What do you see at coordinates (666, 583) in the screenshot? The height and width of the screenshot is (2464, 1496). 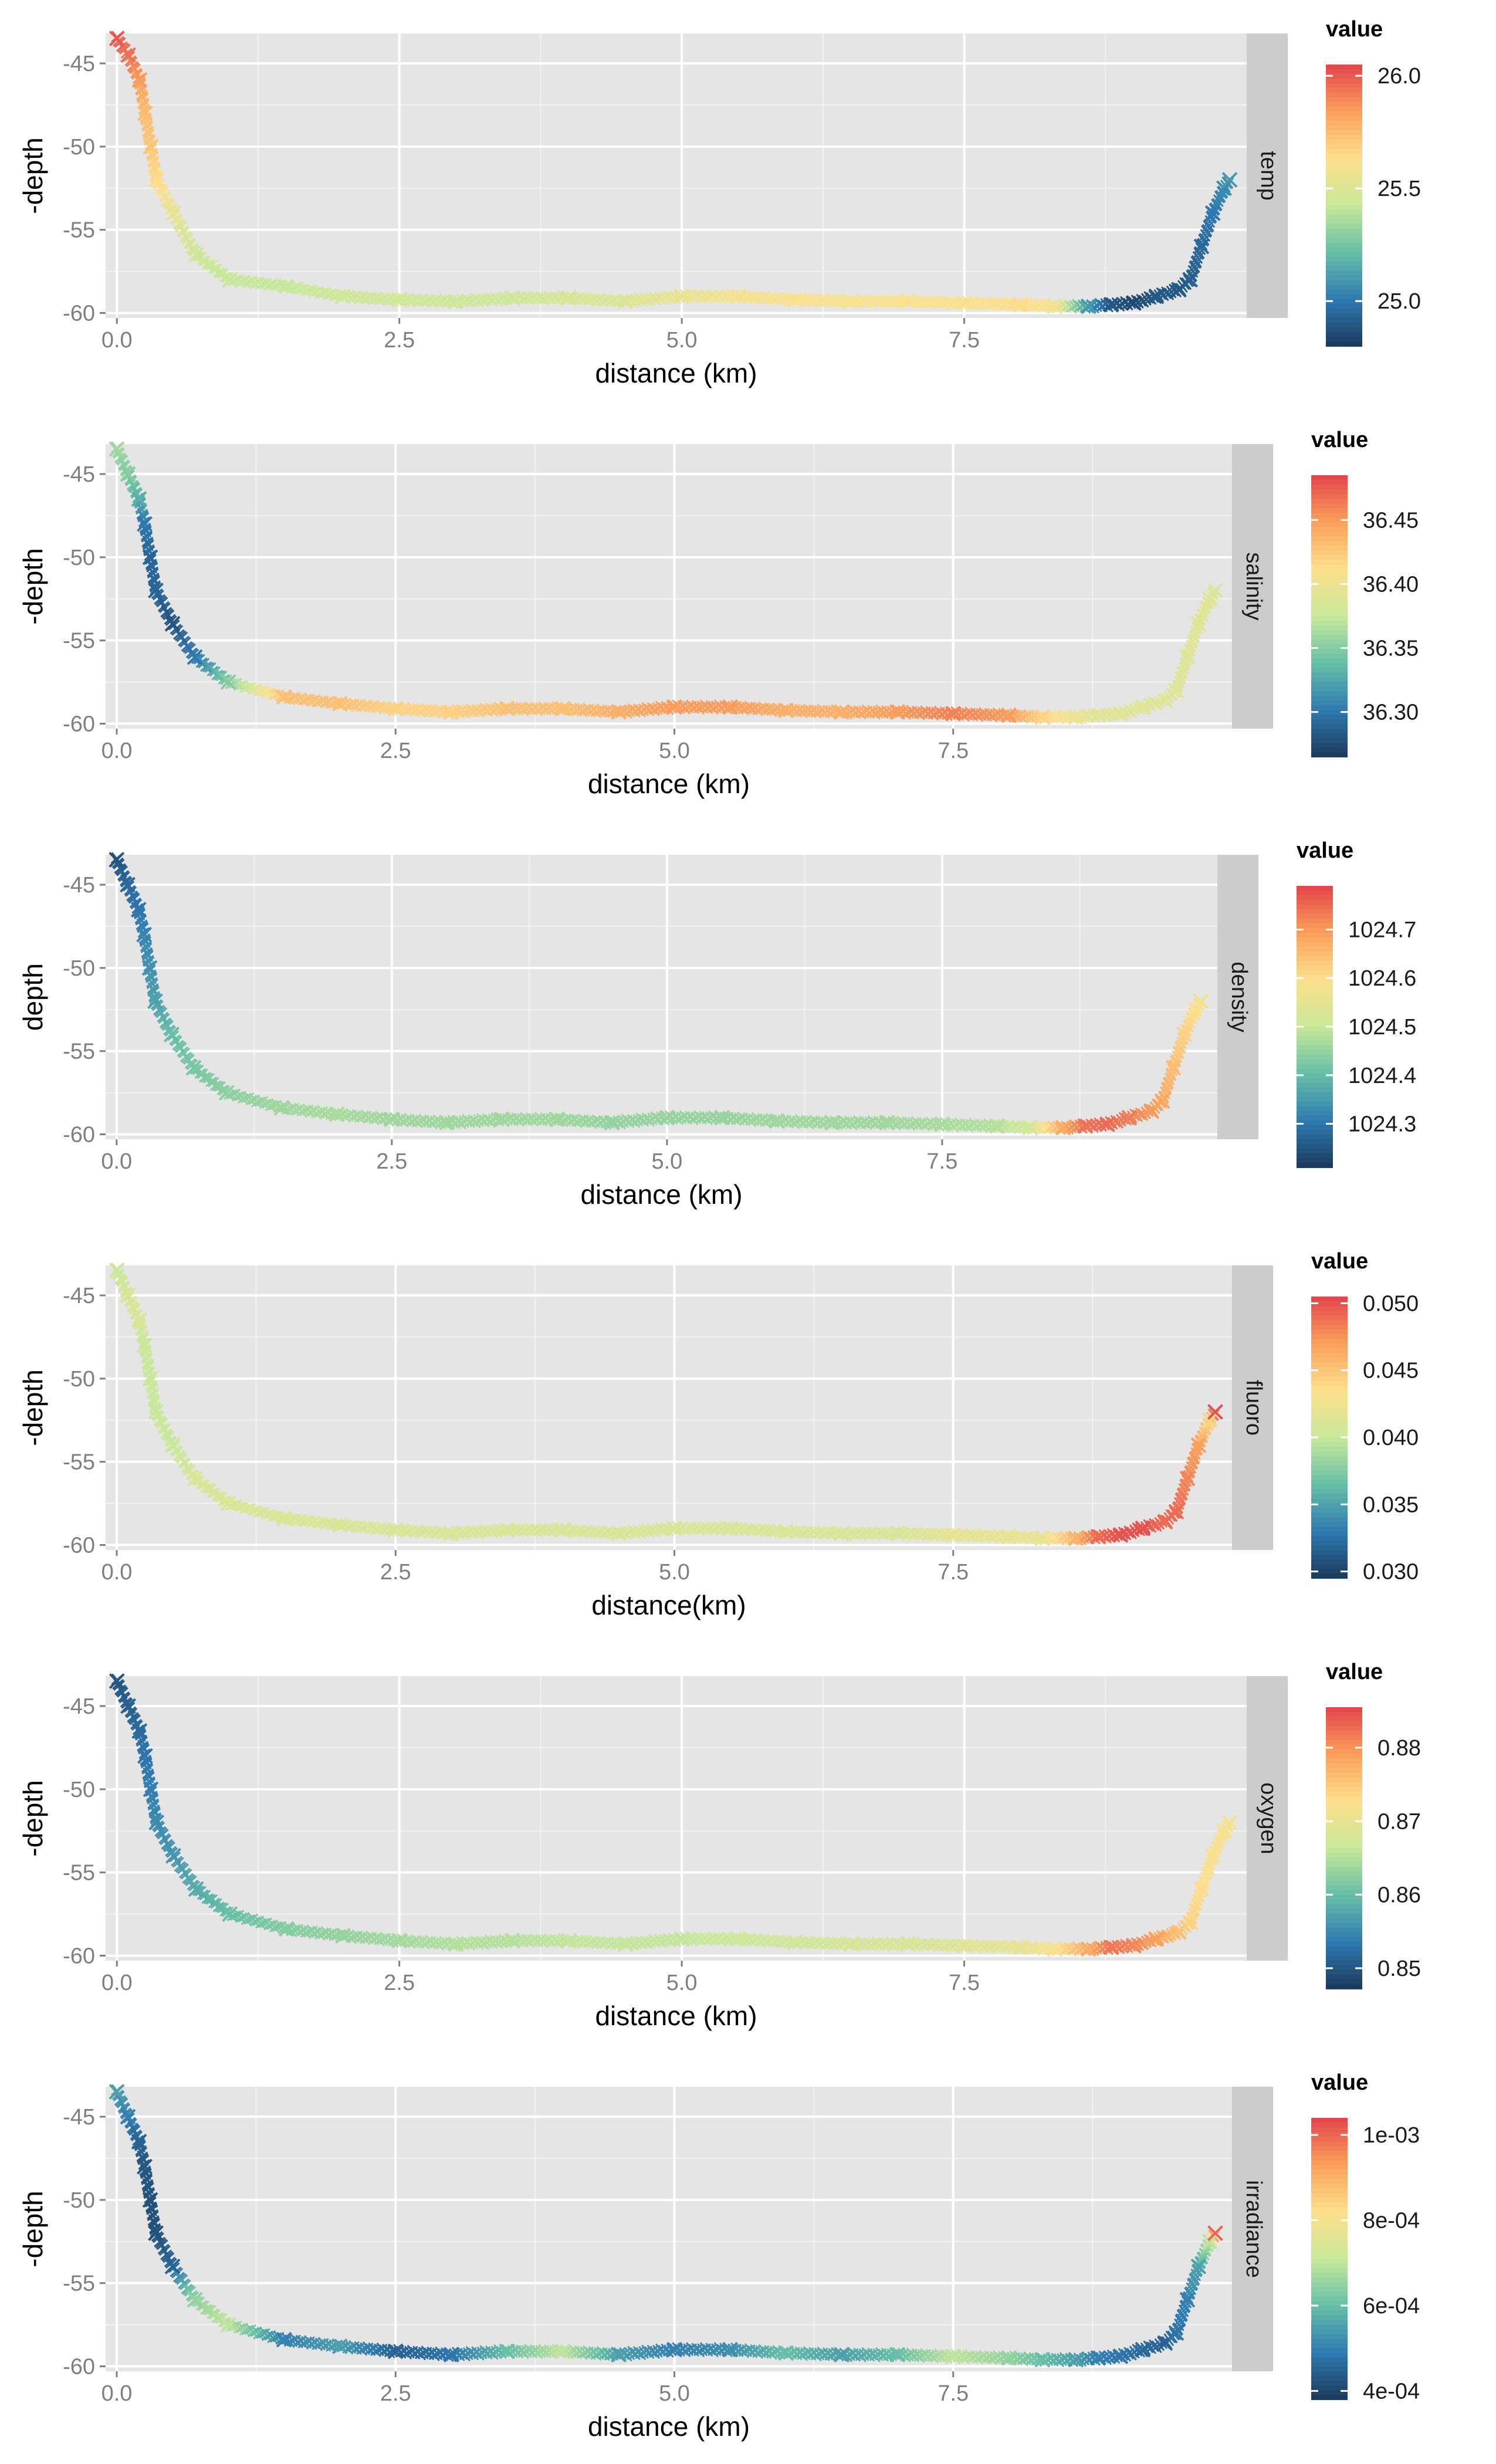 I see `data-track` at bounding box center [666, 583].